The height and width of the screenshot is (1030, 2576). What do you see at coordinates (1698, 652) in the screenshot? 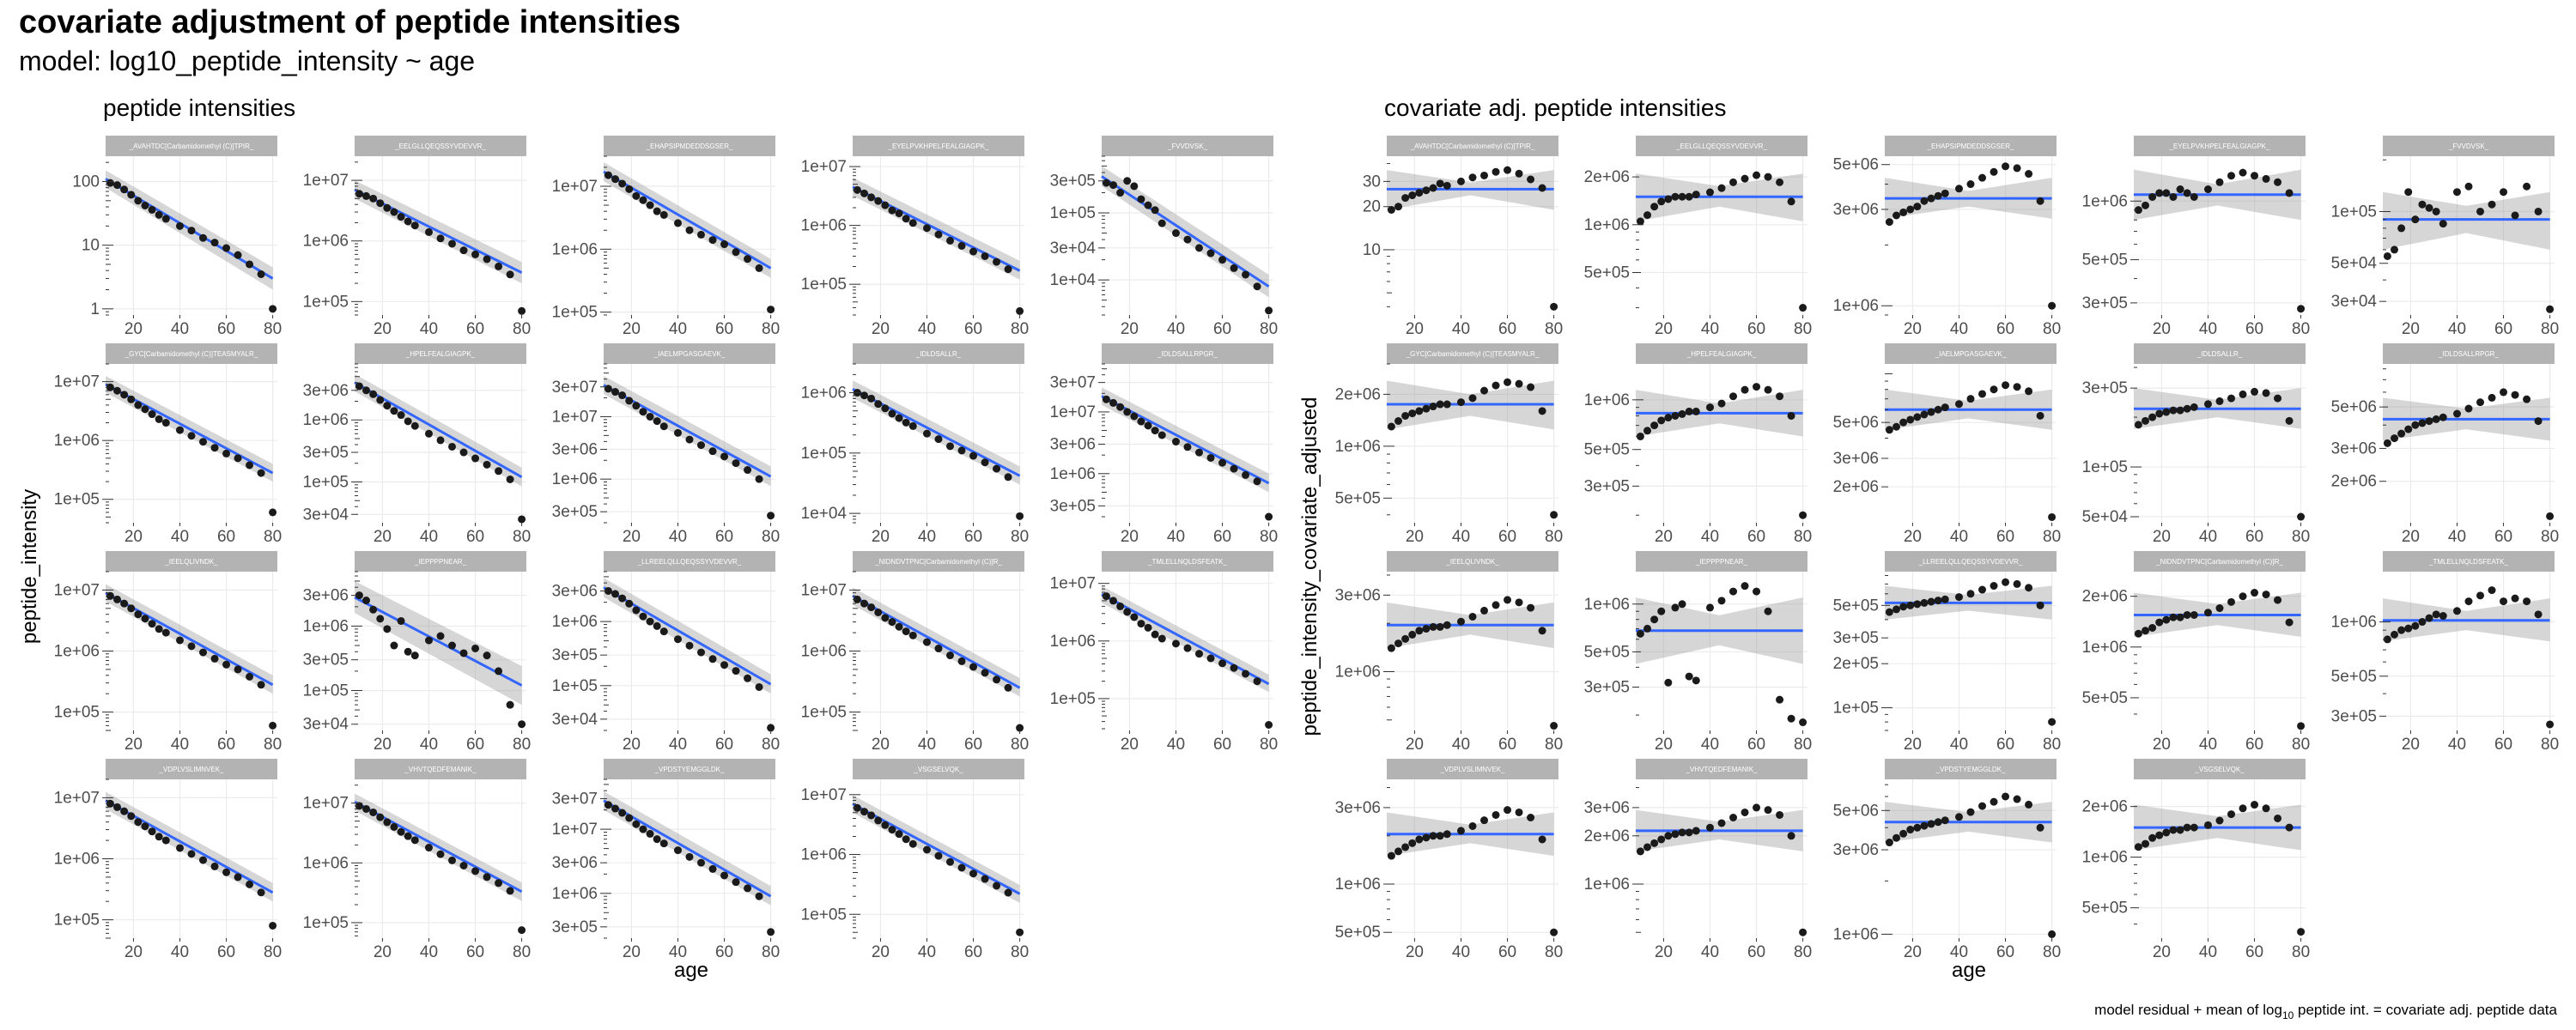
I see `facet-panel: _IEPPPPNEAR_ 3e+05 5e+05 1e+06 20 40 60 80` at bounding box center [1698, 652].